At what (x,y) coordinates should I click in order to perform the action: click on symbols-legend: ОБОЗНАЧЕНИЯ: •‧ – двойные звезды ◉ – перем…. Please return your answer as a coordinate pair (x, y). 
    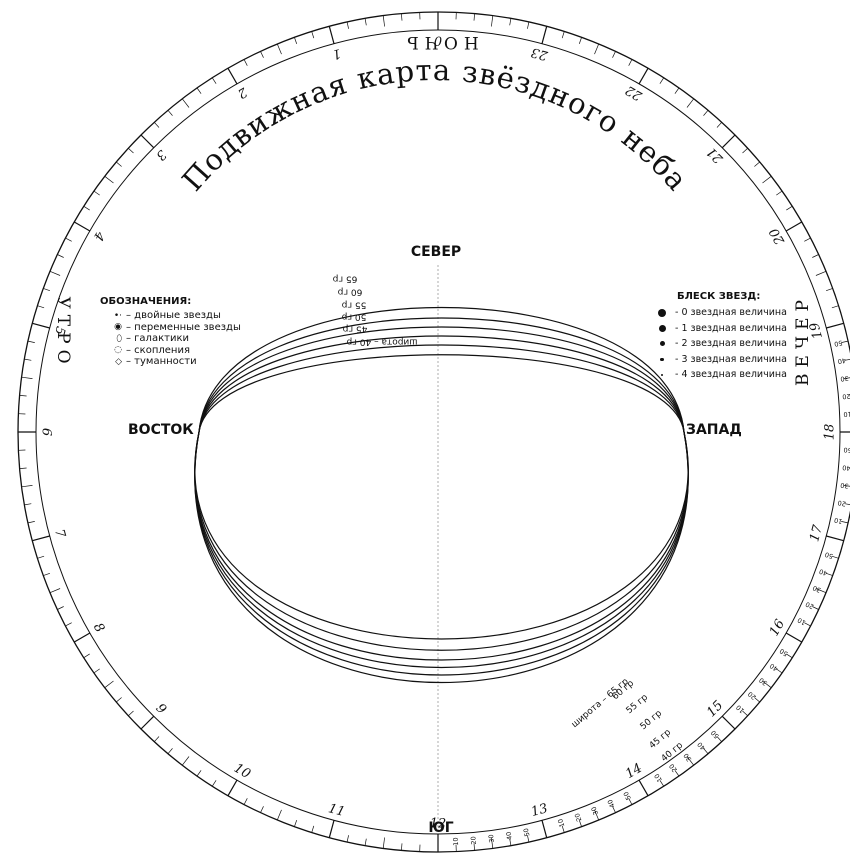
    Looking at the image, I should click on (170, 332).